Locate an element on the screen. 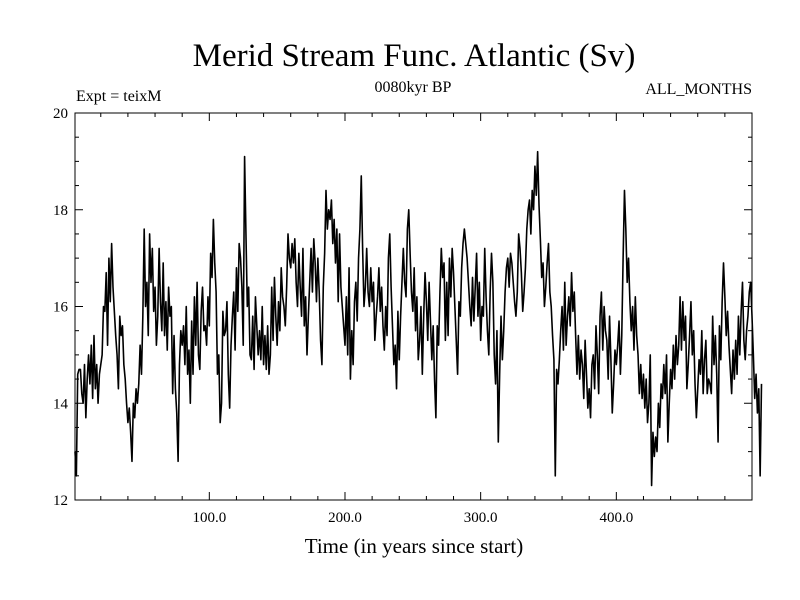 The height and width of the screenshot is (600, 800). period-label: 0080kyr BP is located at coordinates (413, 87).